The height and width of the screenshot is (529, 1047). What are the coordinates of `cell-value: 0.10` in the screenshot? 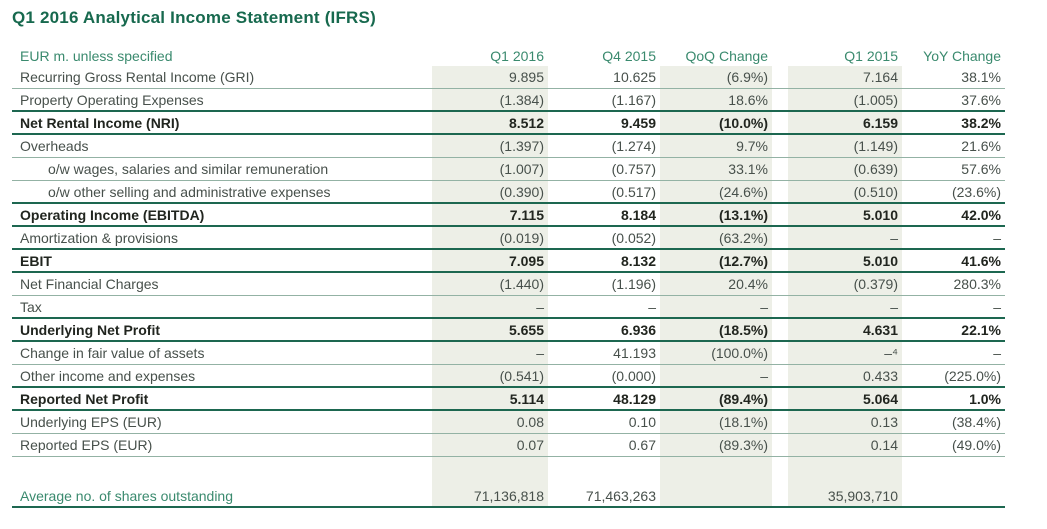 It's located at (642, 422).